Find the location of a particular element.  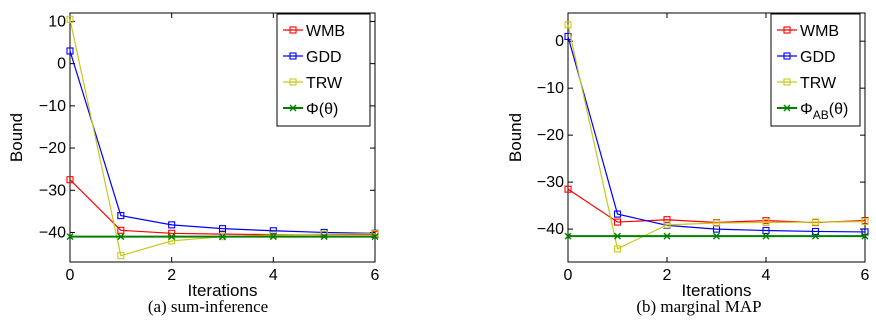

y-tick-label: 10 is located at coordinates (57, 21).